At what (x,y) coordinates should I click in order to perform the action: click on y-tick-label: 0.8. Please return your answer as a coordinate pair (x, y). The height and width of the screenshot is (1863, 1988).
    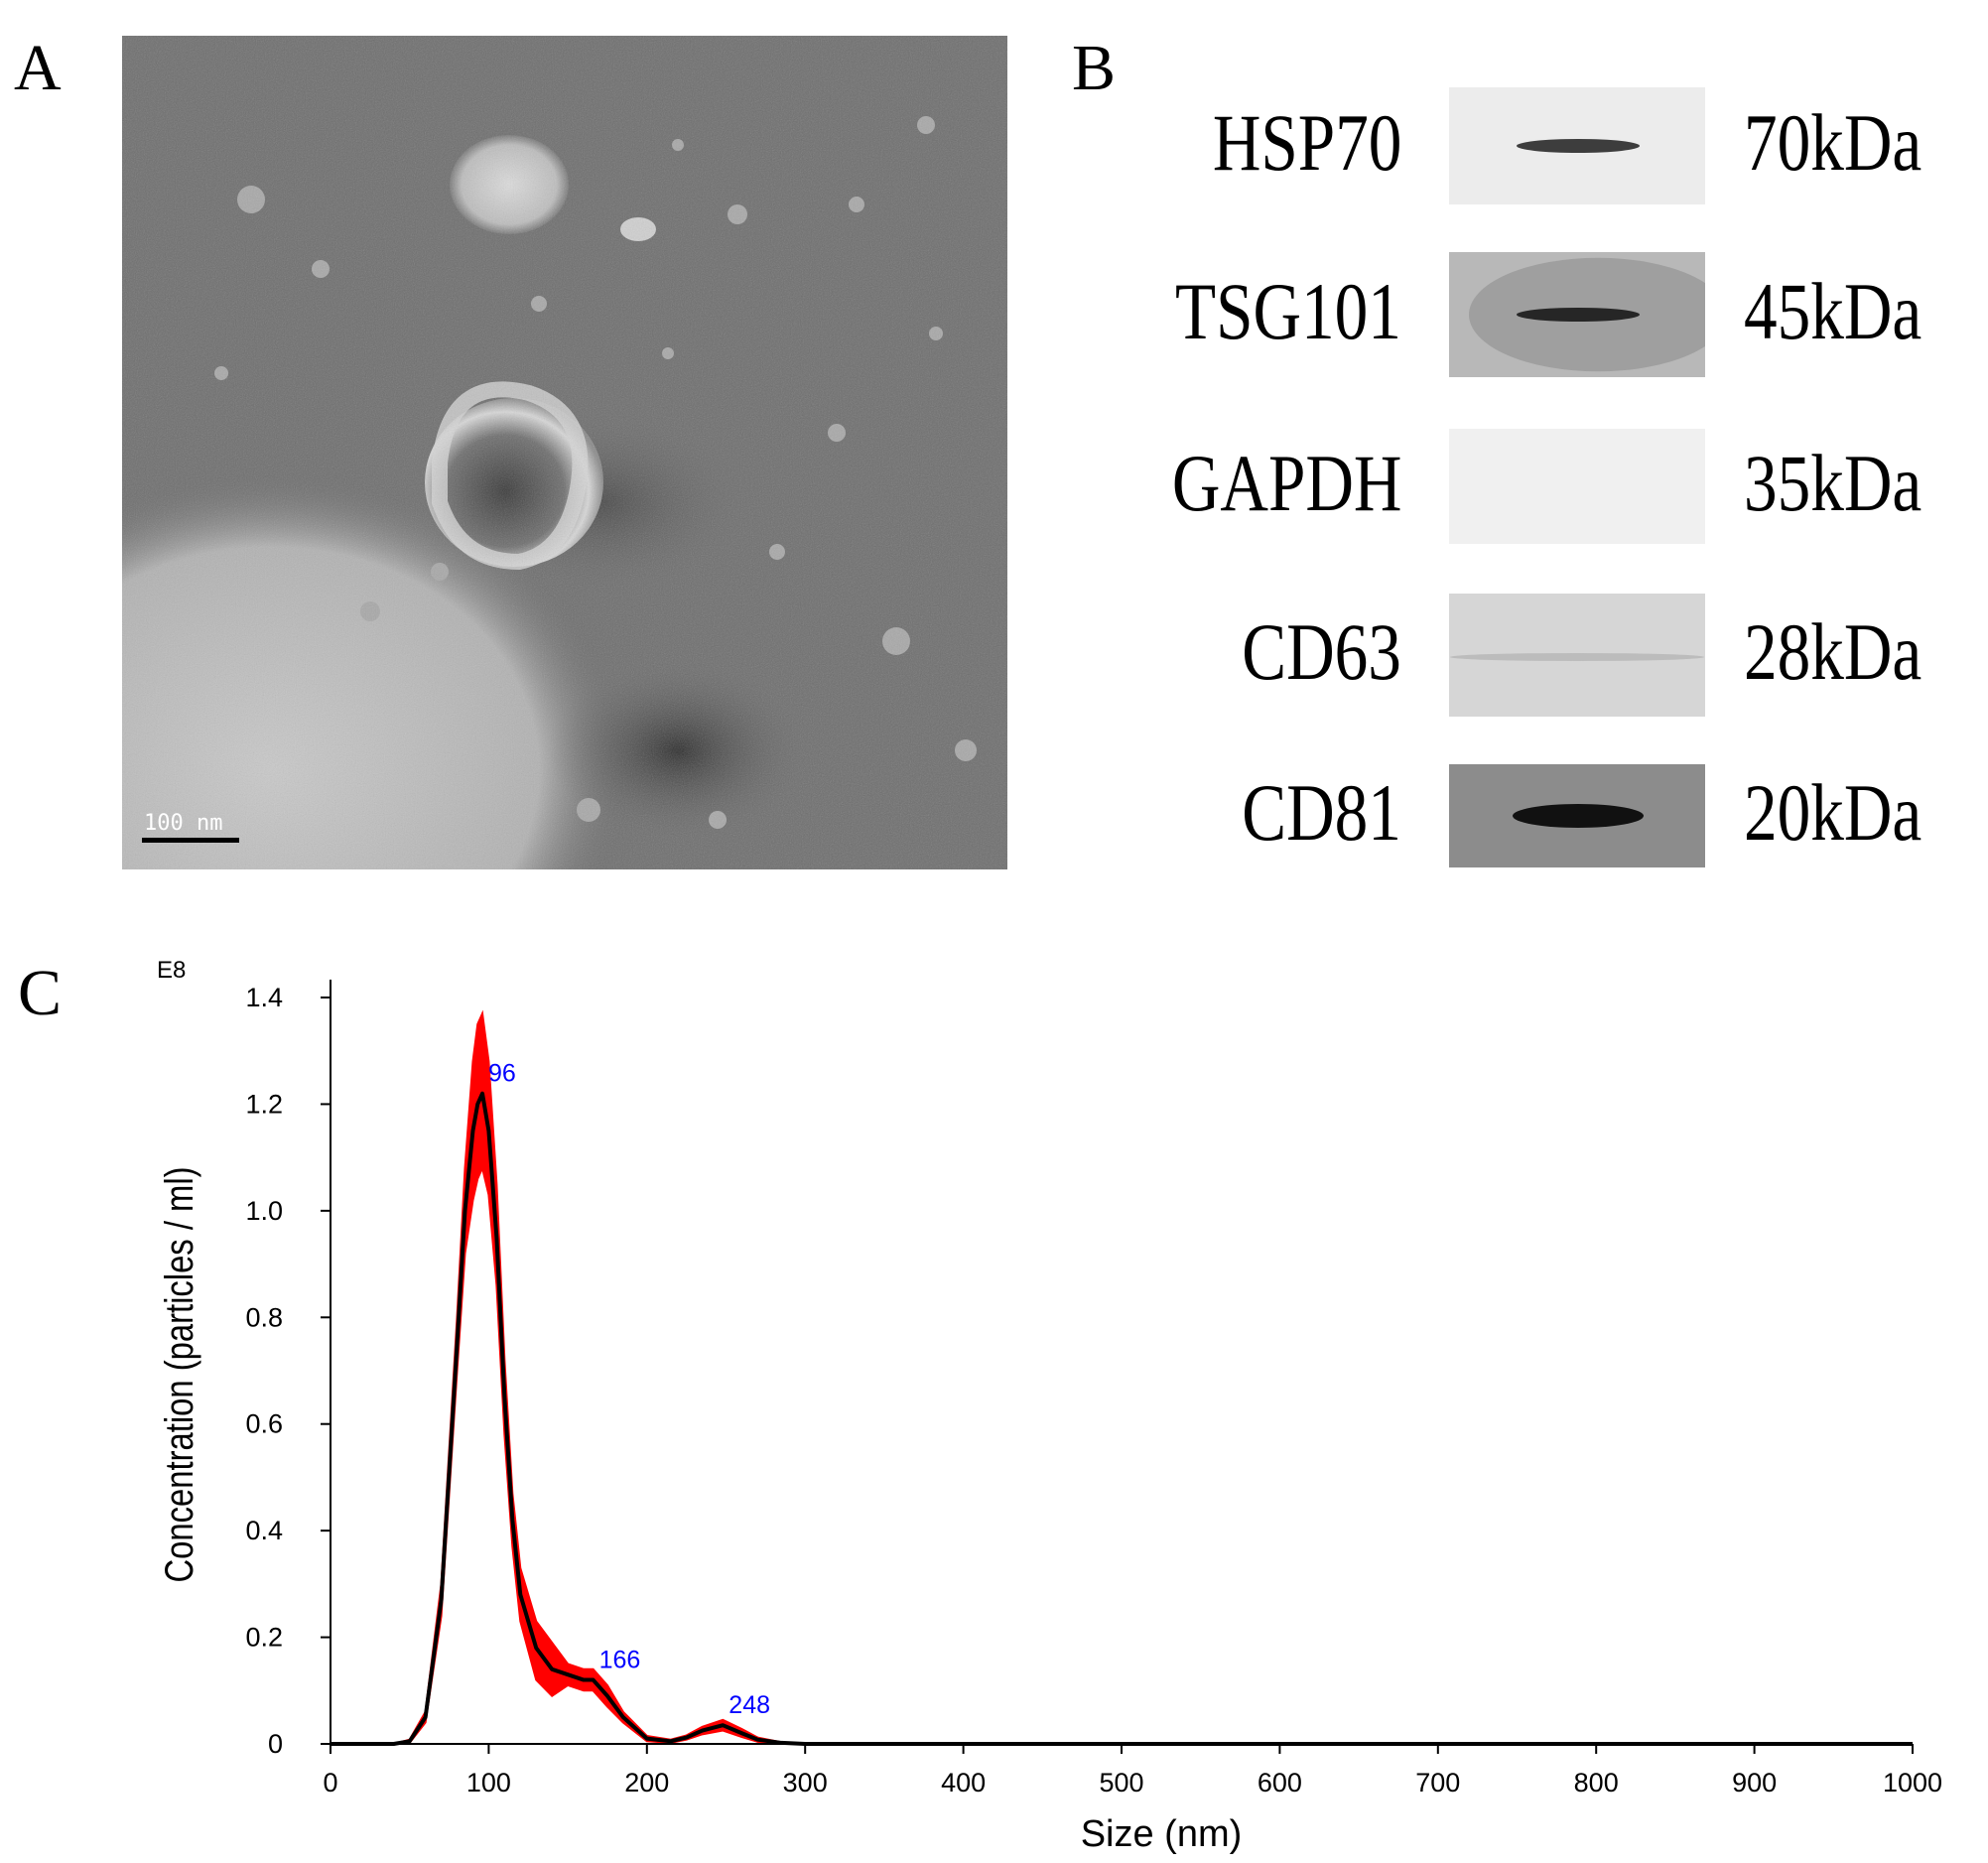
    Looking at the image, I should click on (264, 1317).